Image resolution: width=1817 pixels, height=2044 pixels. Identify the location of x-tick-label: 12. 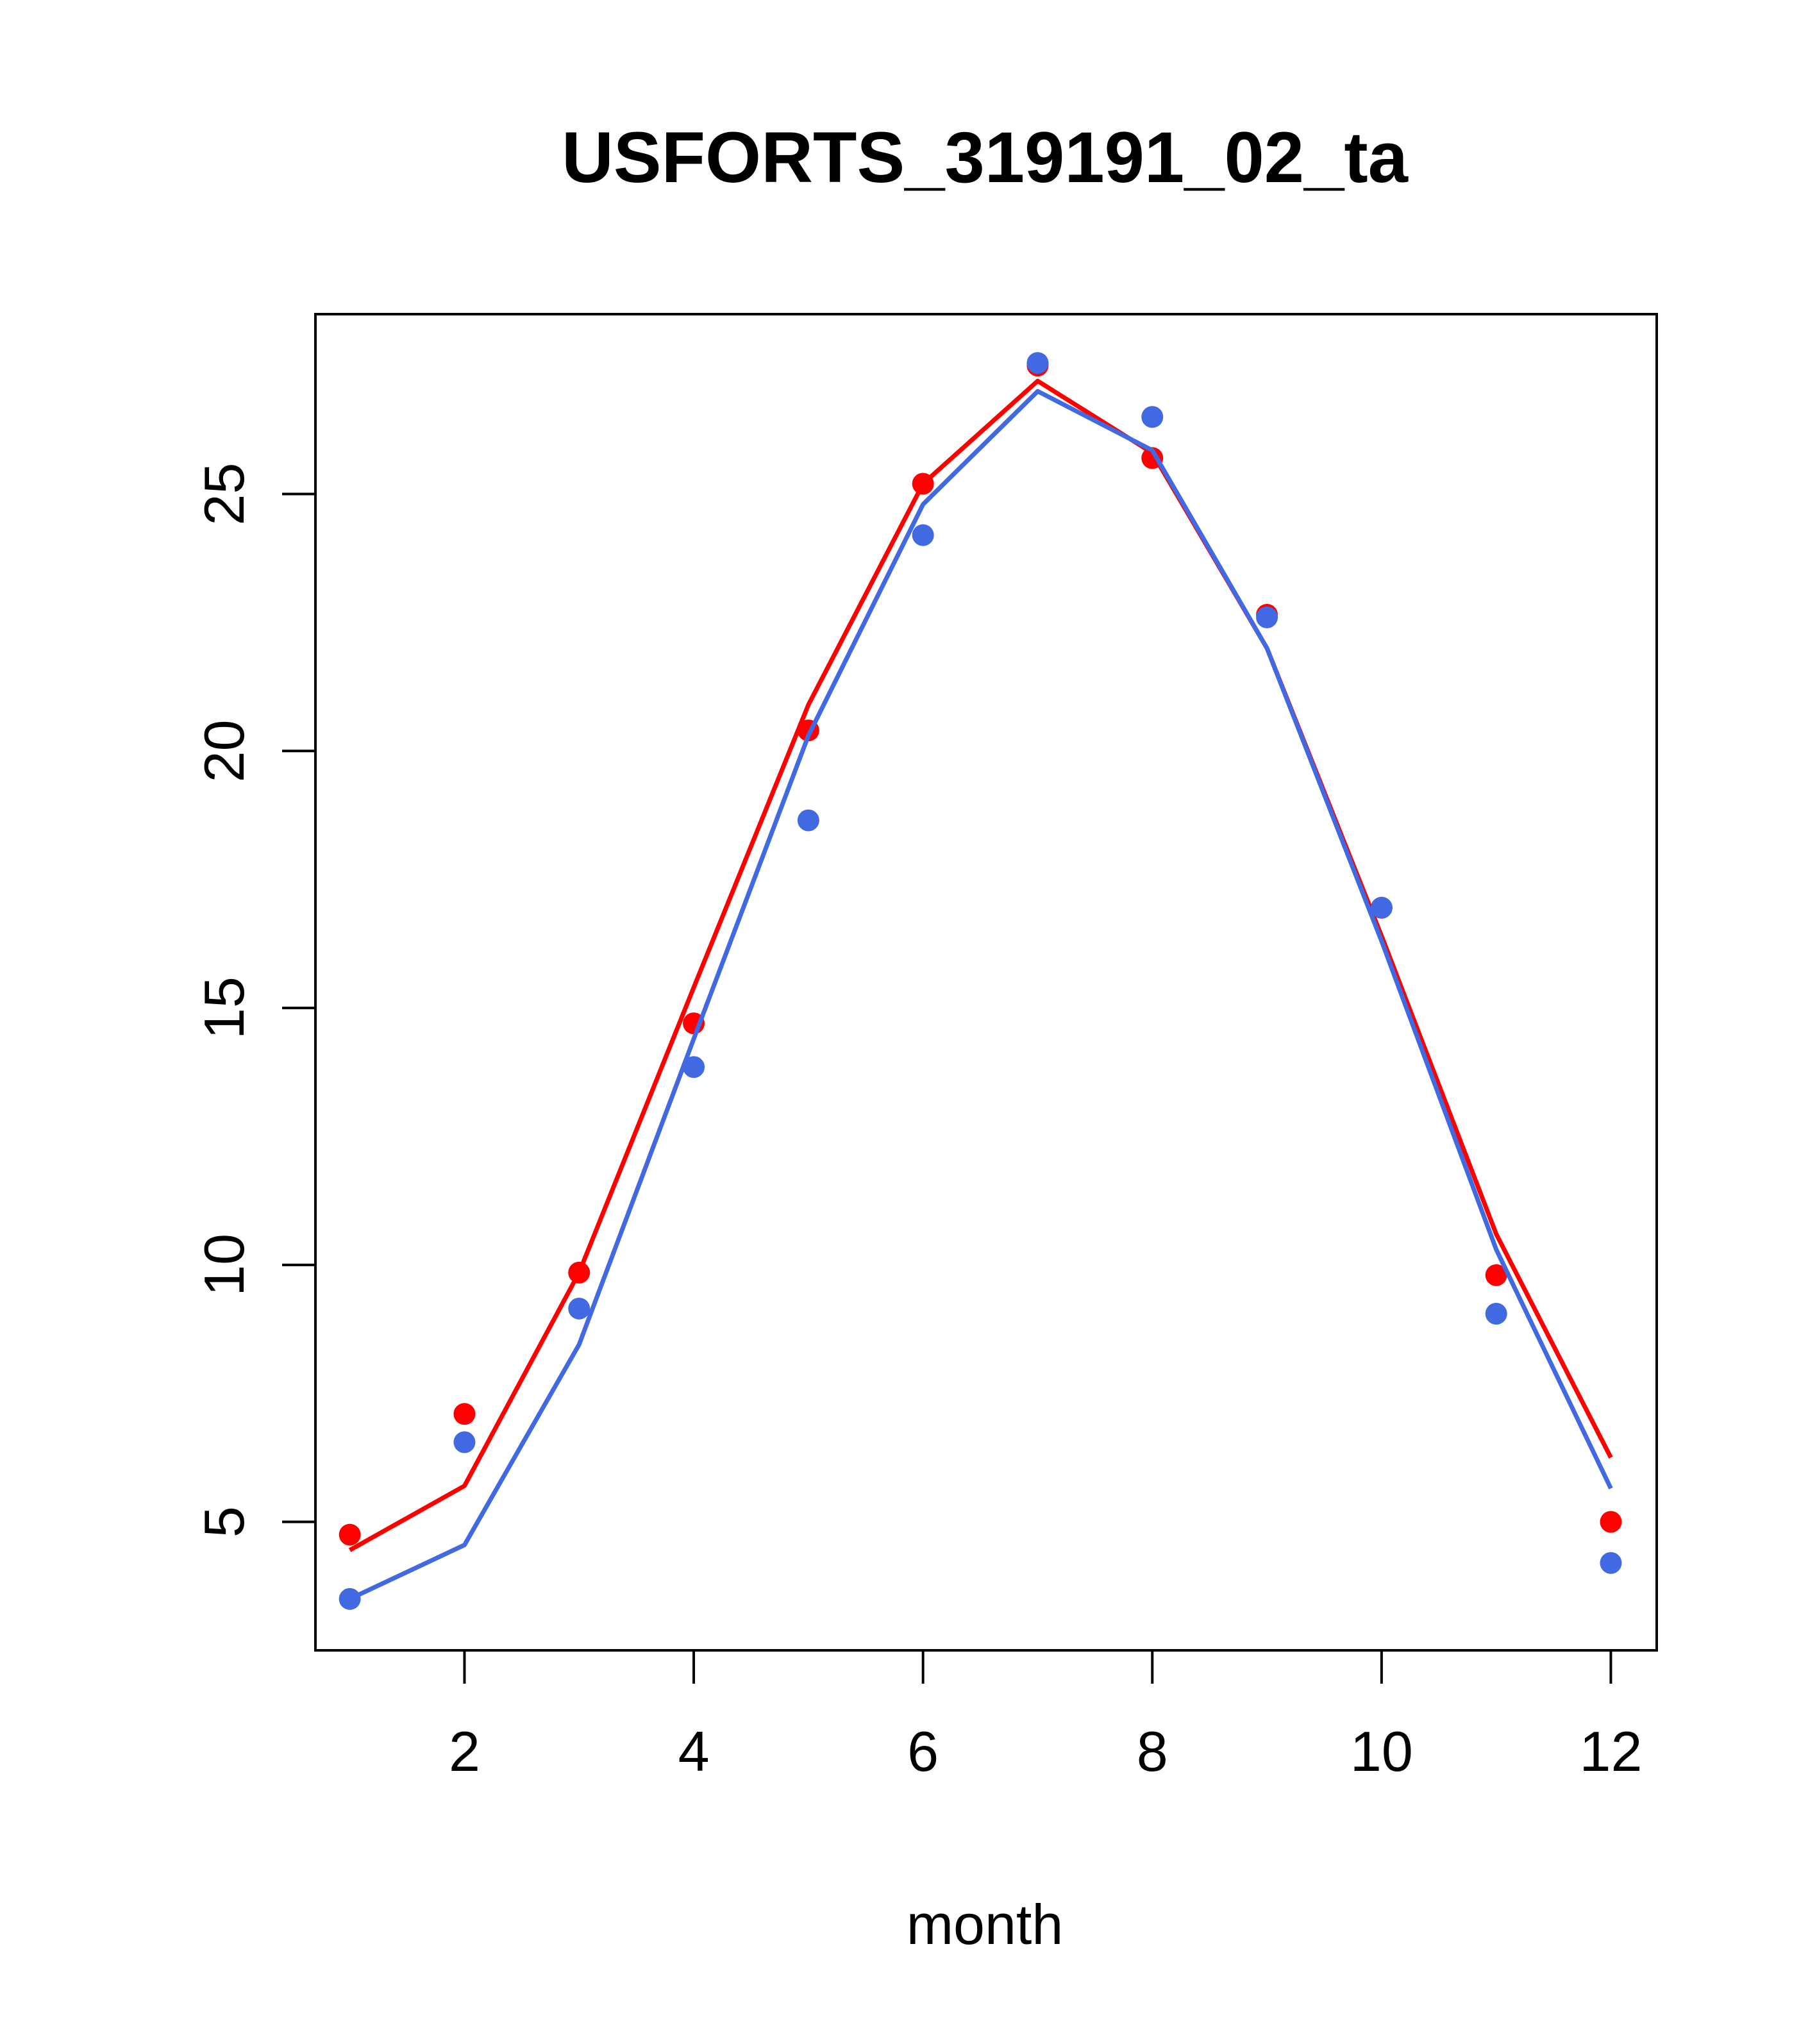
(1611, 1752).